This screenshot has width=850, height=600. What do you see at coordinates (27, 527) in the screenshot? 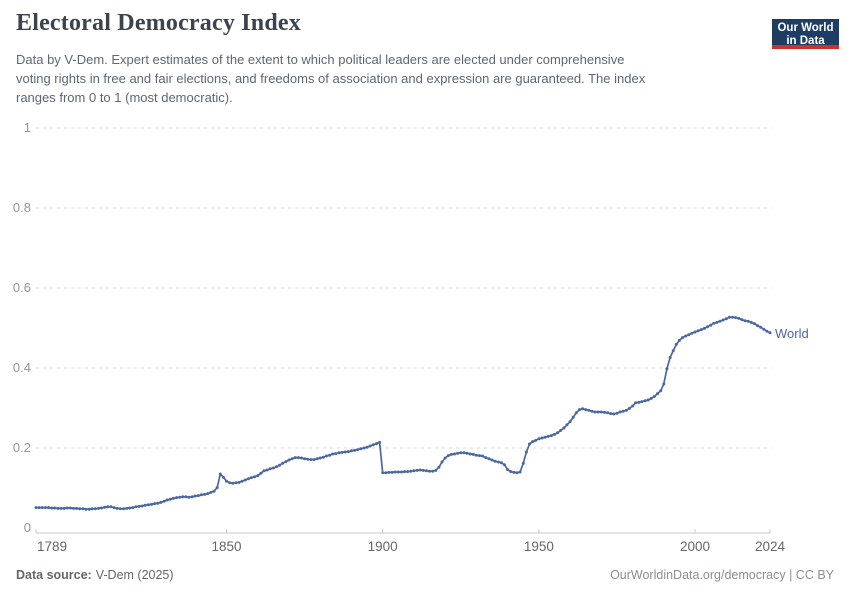
I see `y-axis-label: 0` at bounding box center [27, 527].